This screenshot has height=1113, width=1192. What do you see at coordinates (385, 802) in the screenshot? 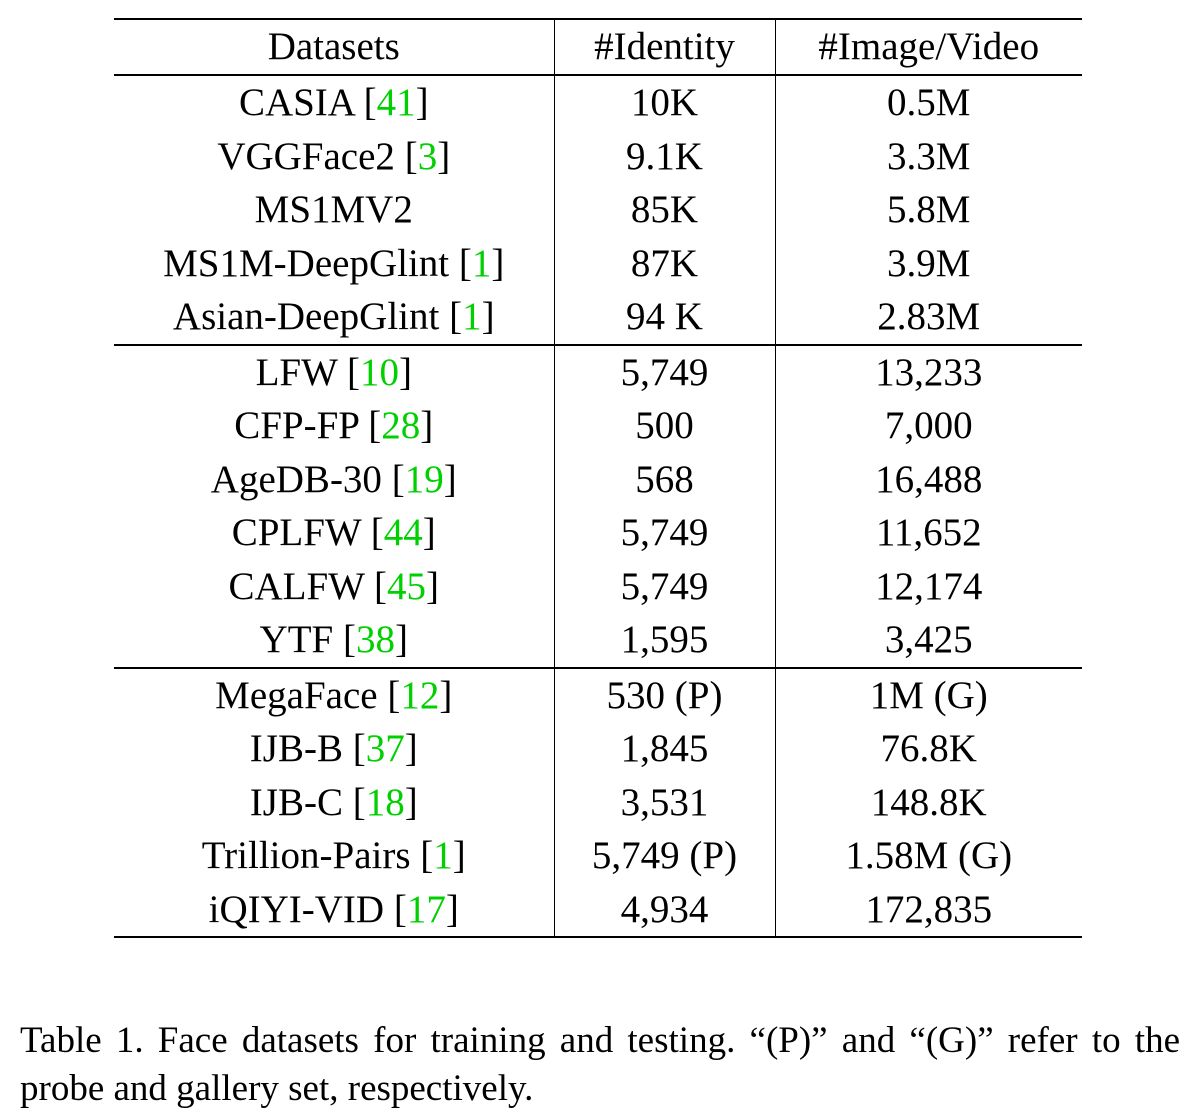
I see `citation-link: 18` at bounding box center [385, 802].